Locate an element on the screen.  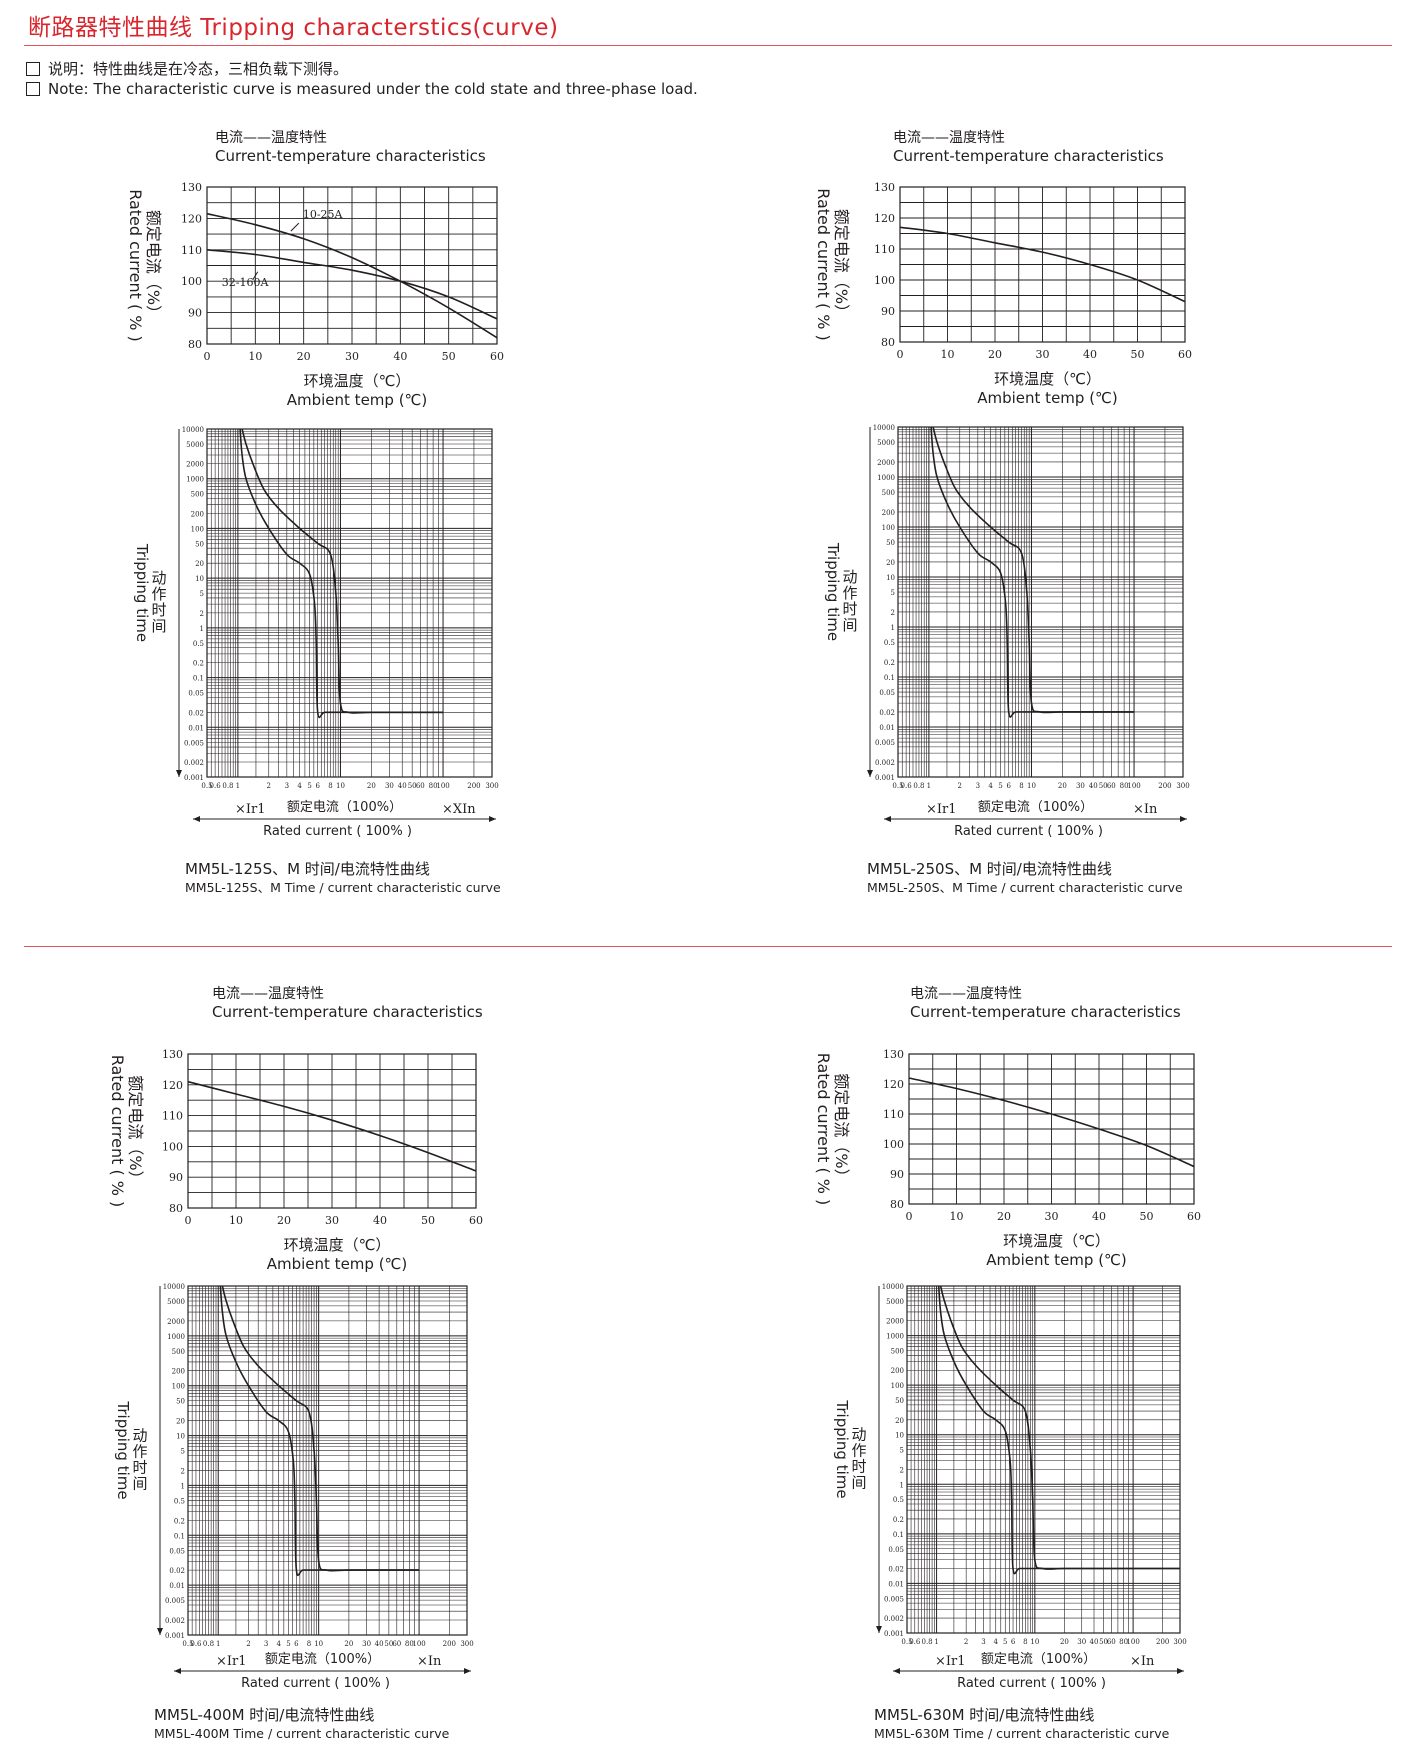
series-label: 10-25A is located at coordinates (323, 214).